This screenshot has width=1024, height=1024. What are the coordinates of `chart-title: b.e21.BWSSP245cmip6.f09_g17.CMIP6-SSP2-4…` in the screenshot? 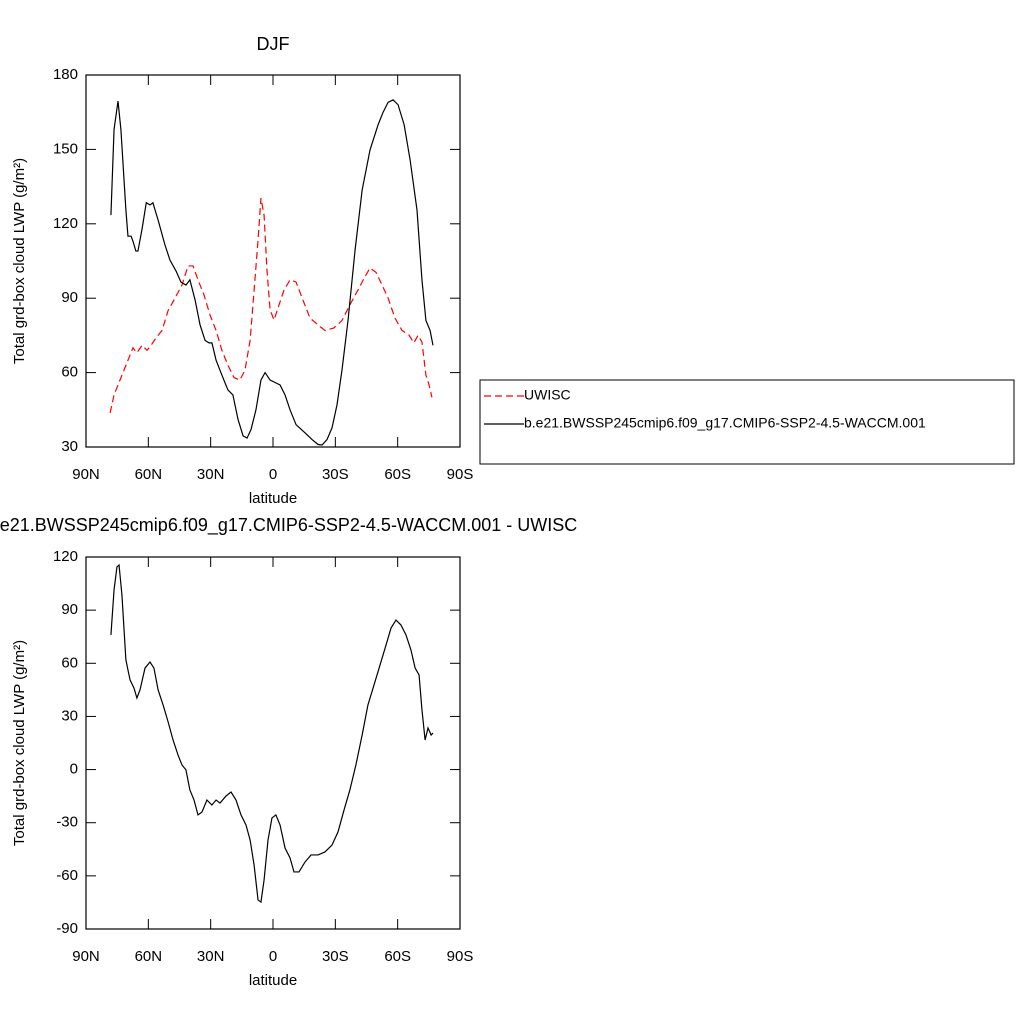 It's located at (288, 525).